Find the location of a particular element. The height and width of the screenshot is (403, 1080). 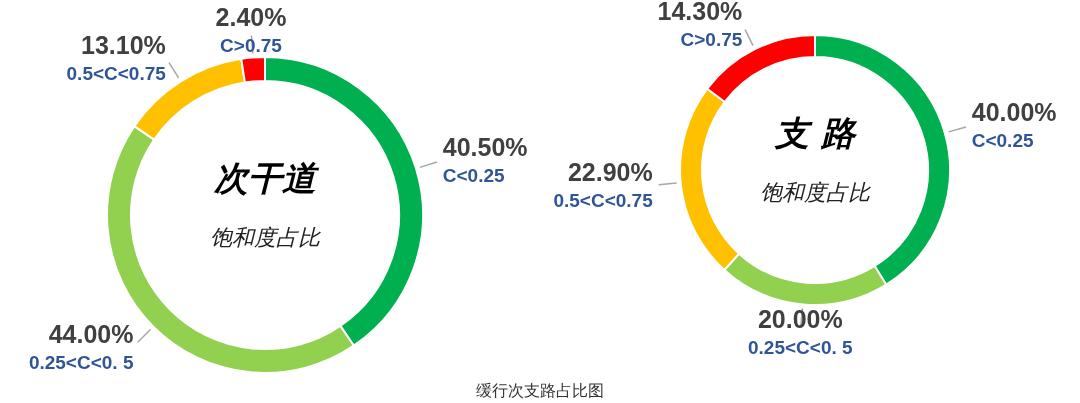

text: 次干道 is located at coordinates (266, 178).